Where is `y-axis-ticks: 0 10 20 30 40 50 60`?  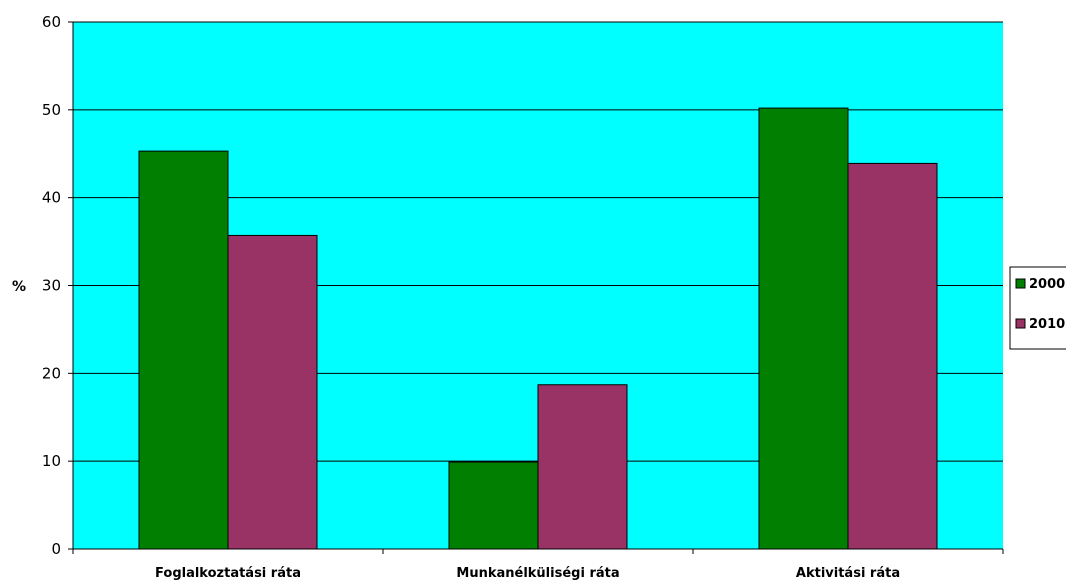
y-axis-ticks: 0 10 20 30 40 50 60 is located at coordinates (57, 285).